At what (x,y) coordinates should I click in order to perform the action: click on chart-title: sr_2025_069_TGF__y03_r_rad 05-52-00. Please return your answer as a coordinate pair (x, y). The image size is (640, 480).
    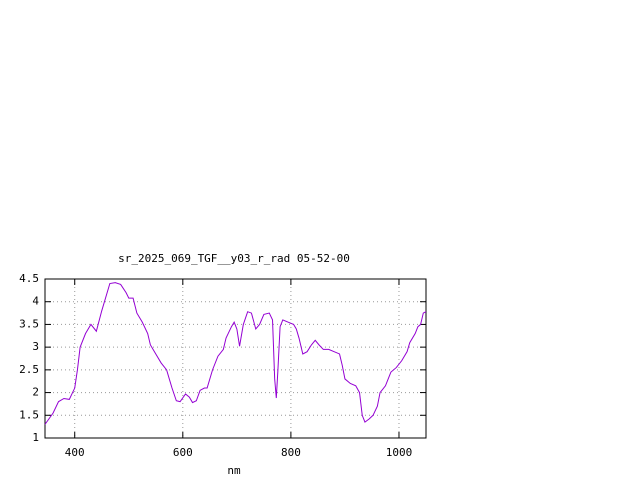
    Looking at the image, I should click on (234, 258).